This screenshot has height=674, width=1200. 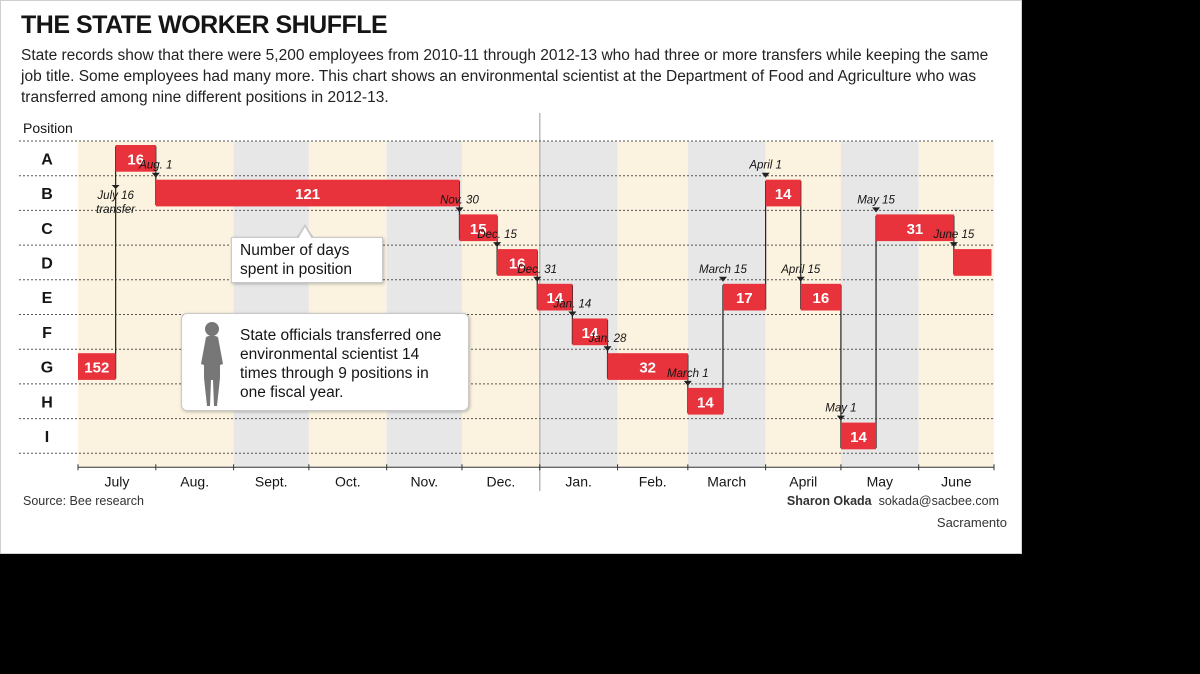 I want to click on month-label: July, so click(x=116, y=481).